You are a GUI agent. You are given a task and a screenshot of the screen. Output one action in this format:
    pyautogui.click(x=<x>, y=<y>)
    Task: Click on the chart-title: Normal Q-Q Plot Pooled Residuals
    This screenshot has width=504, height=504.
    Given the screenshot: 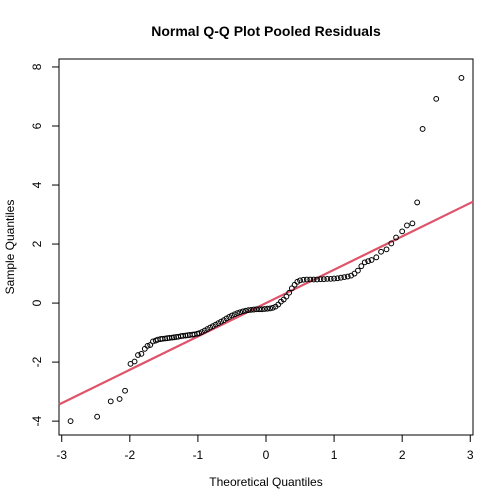 What is the action you would take?
    pyautogui.click(x=266, y=31)
    